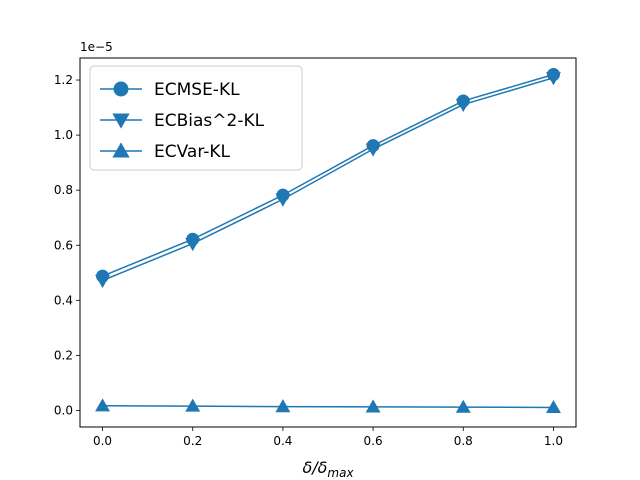 This screenshot has width=640, height=480. I want to click on x-tick-label: 0.6, so click(373, 441).